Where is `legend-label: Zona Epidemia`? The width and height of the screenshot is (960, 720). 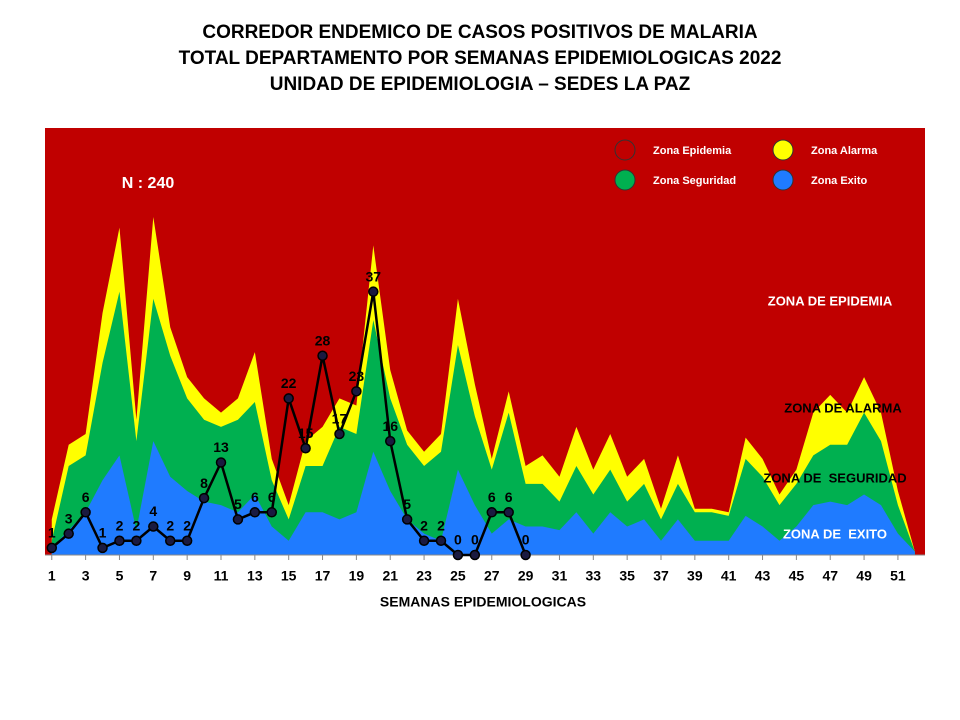 legend-label: Zona Epidemia is located at coordinates (692, 151).